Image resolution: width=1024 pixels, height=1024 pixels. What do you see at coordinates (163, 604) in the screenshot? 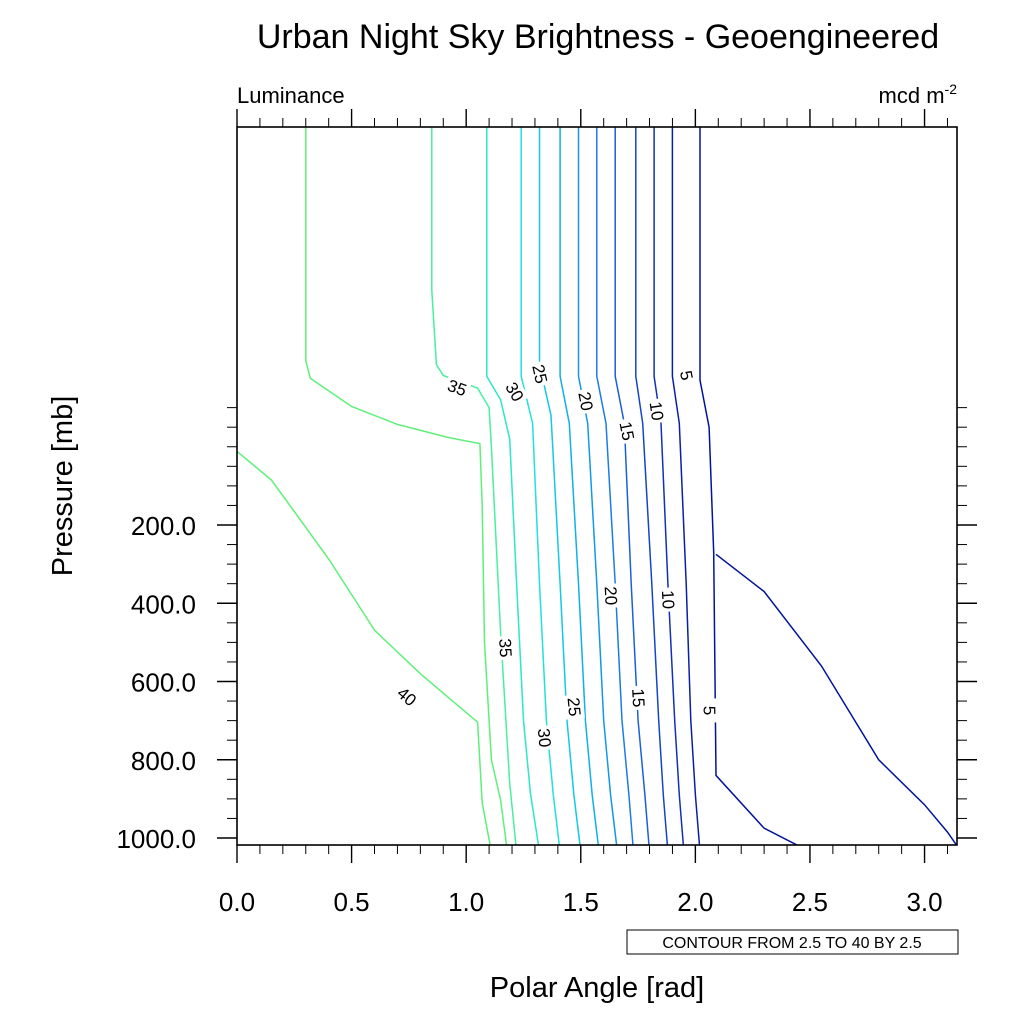
I see `y-tick-label-1: 400.0` at bounding box center [163, 604].